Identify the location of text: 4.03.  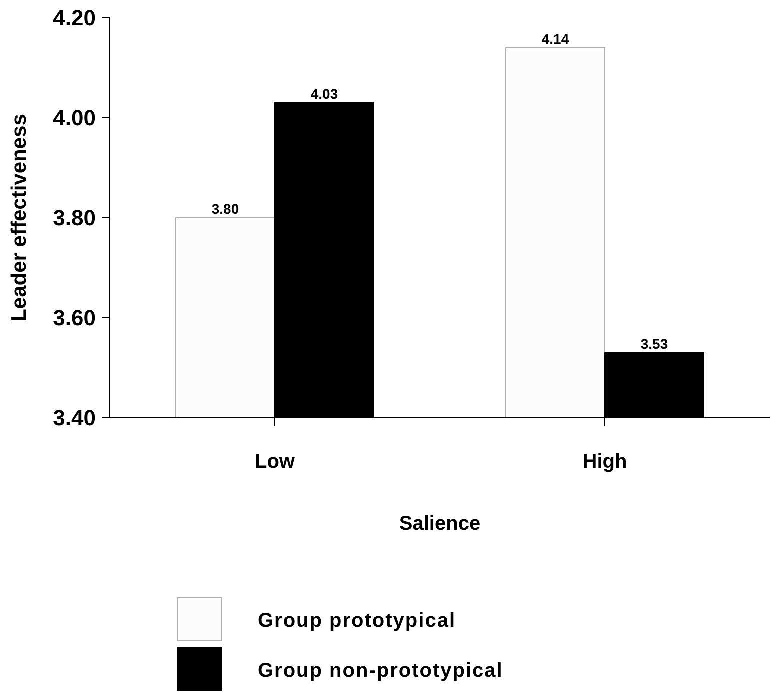
(324, 94).